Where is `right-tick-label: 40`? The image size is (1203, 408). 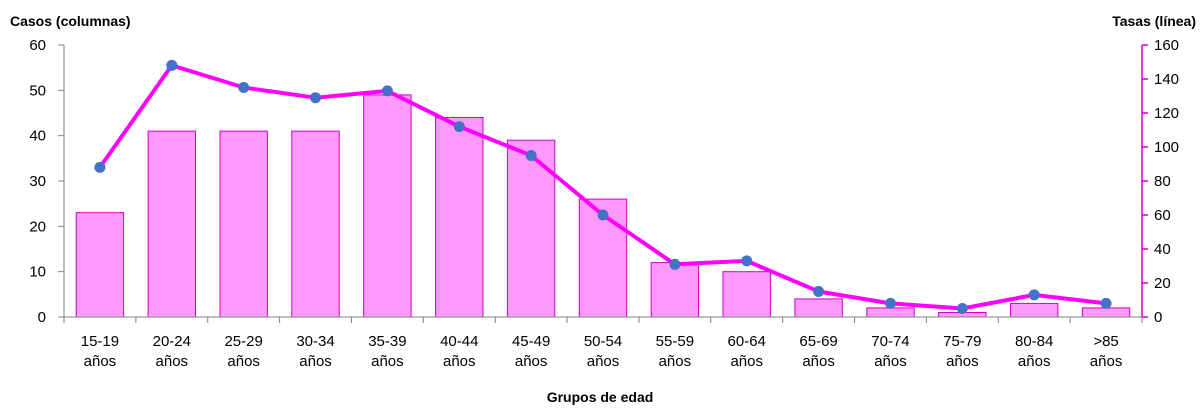
right-tick-label: 40 is located at coordinates (1162, 249).